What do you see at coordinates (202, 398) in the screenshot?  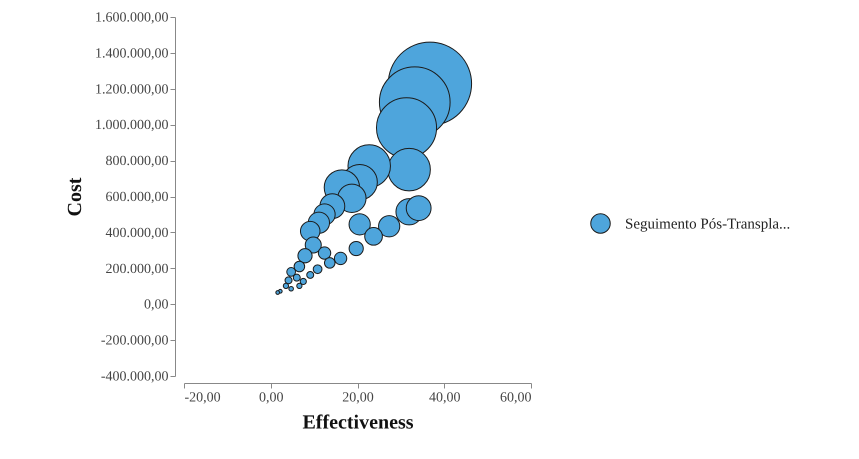 I see `x-tick-label: -20,00` at bounding box center [202, 398].